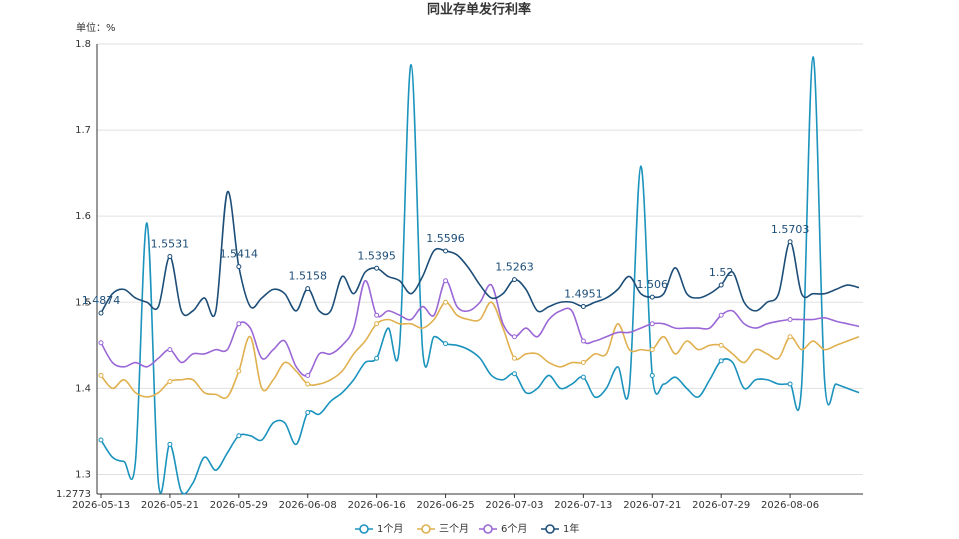  What do you see at coordinates (721, 272) in the screenshot?
I see `value-label: 1.52` at bounding box center [721, 272].